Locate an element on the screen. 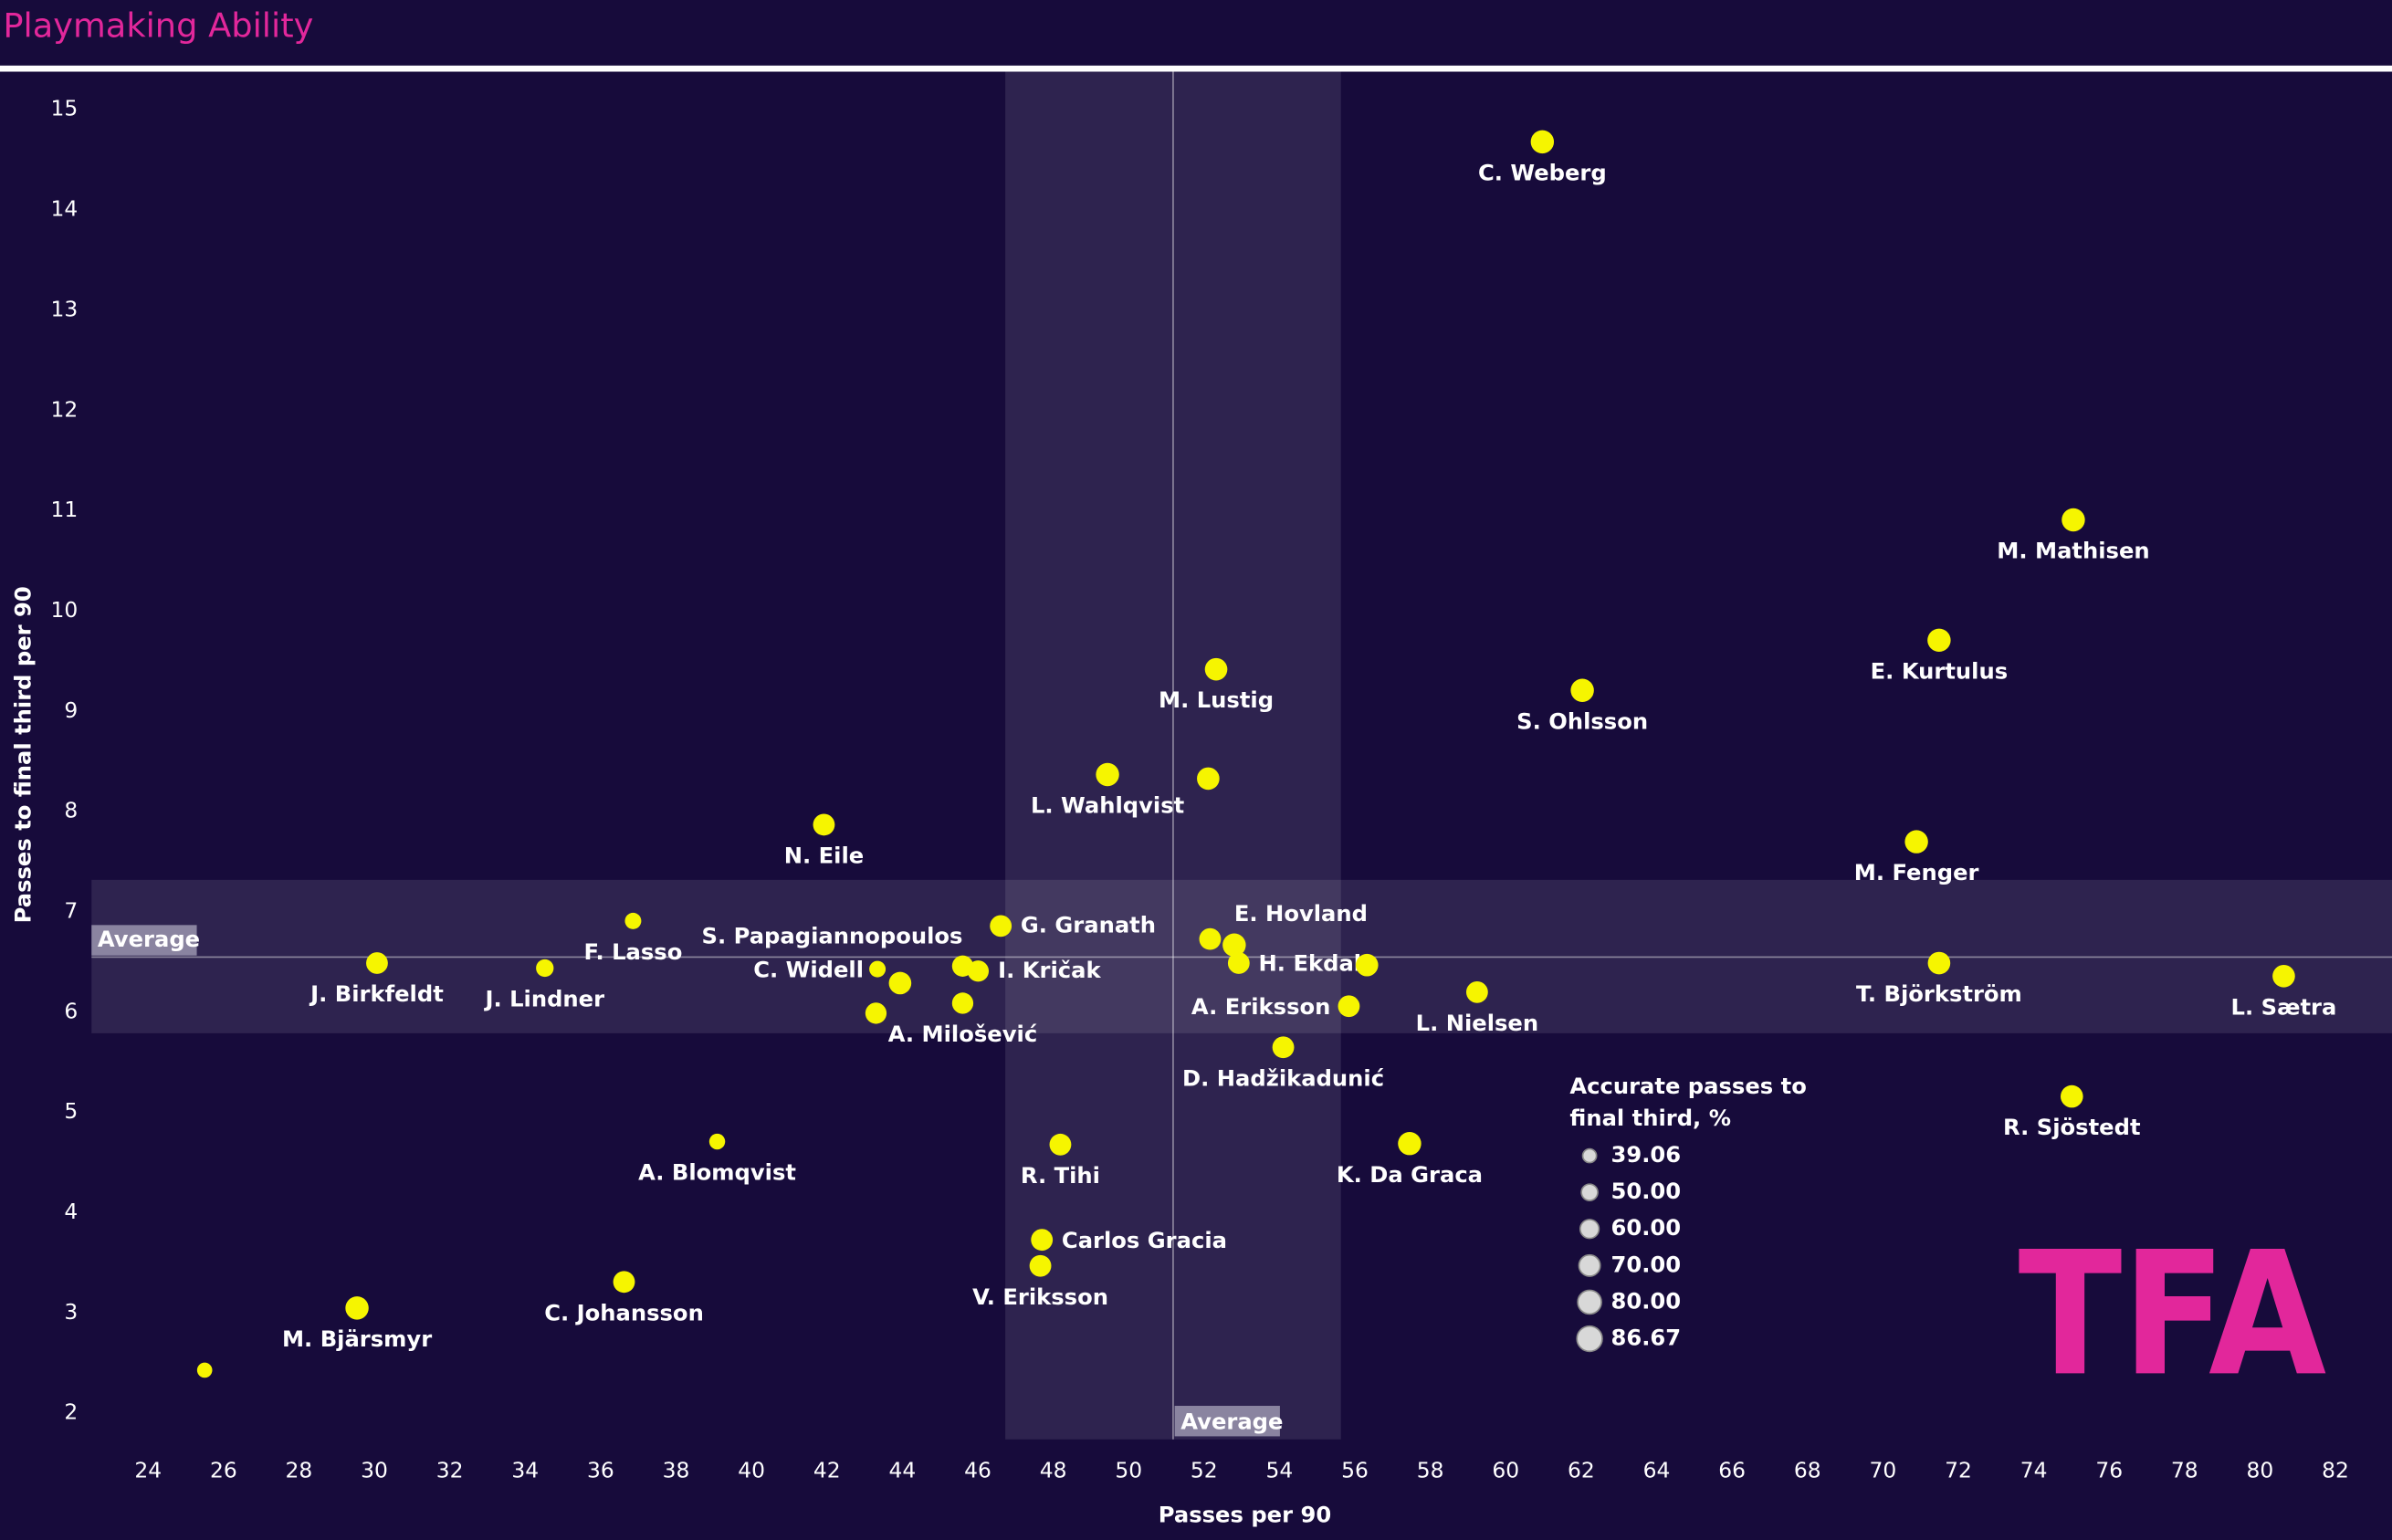 This screenshot has height=1540, width=2392. x-tick-label: 50 is located at coordinates (1129, 1469).